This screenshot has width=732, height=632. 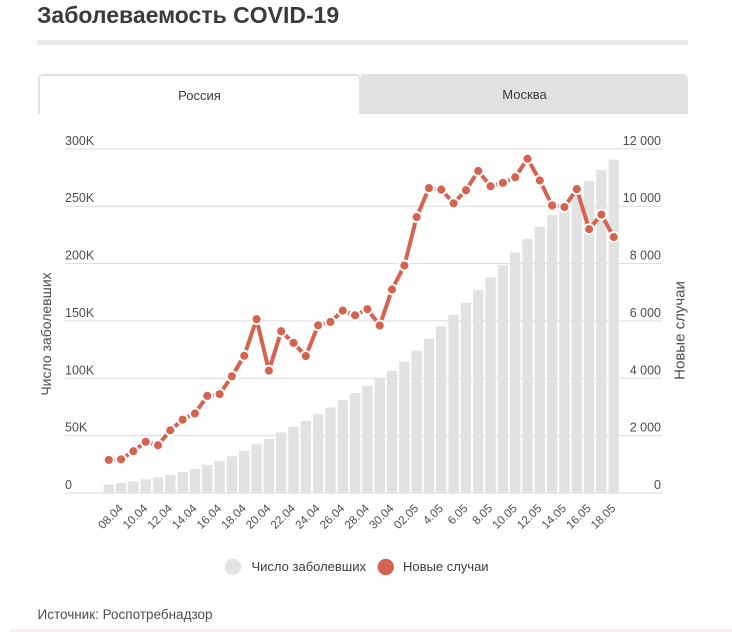 What do you see at coordinates (259, 517) in the screenshot?
I see `svg-text: 20.04` at bounding box center [259, 517].